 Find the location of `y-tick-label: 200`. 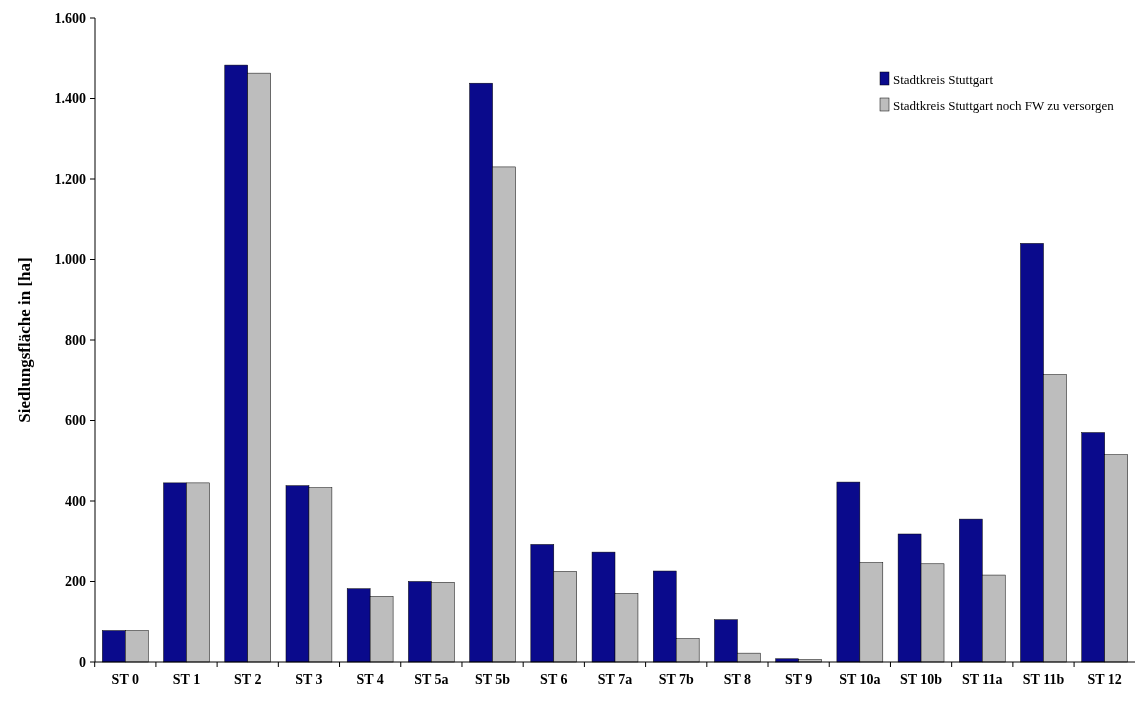

y-tick-label: 200 is located at coordinates (75, 582).